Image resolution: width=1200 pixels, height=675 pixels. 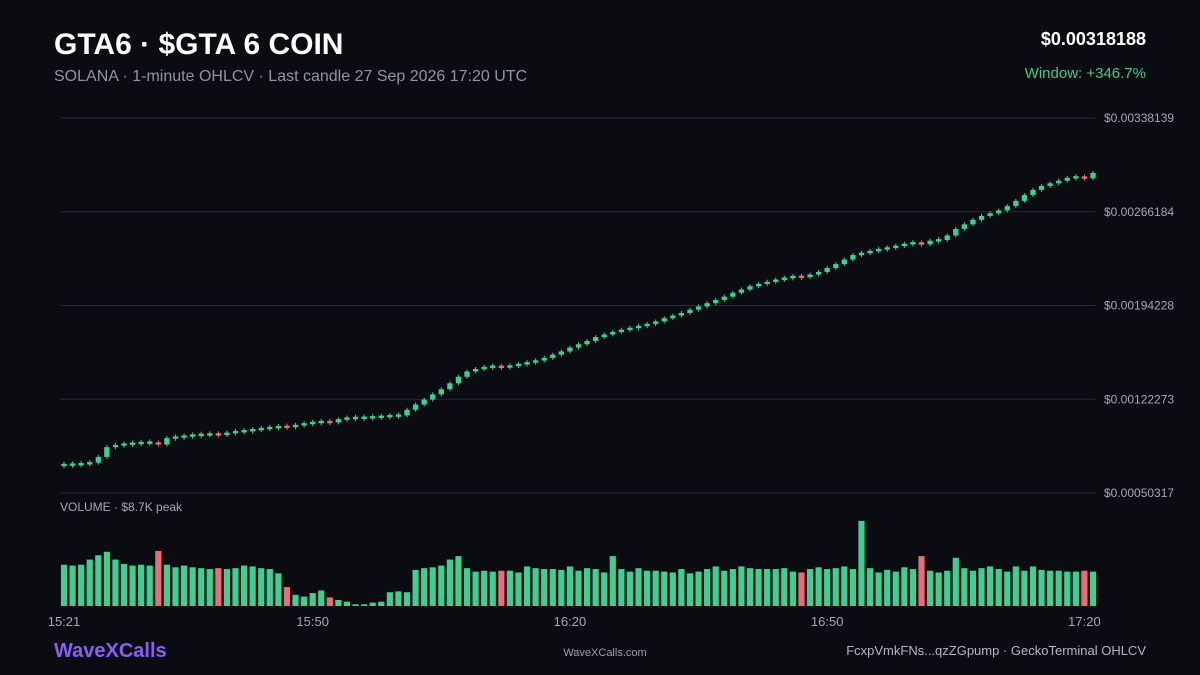 I want to click on y-tick-label: $0.00050317, so click(x=1139, y=493).